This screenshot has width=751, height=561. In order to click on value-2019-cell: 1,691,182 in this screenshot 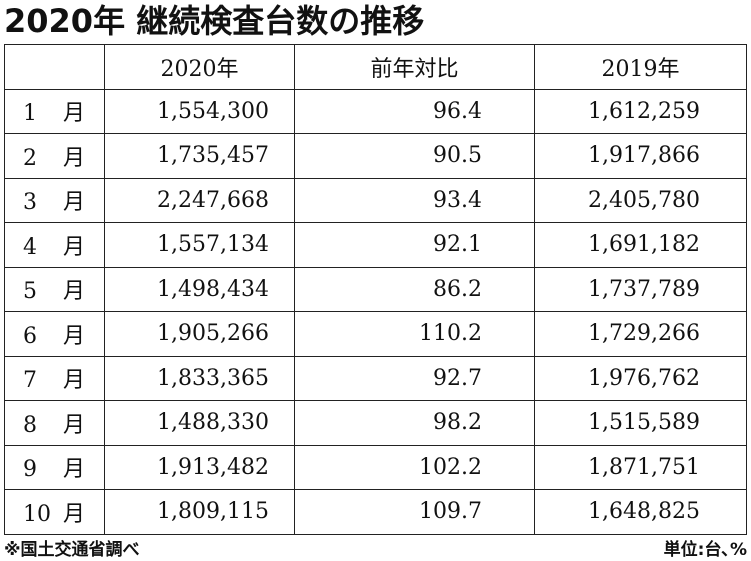, I will do `click(640, 245)`.